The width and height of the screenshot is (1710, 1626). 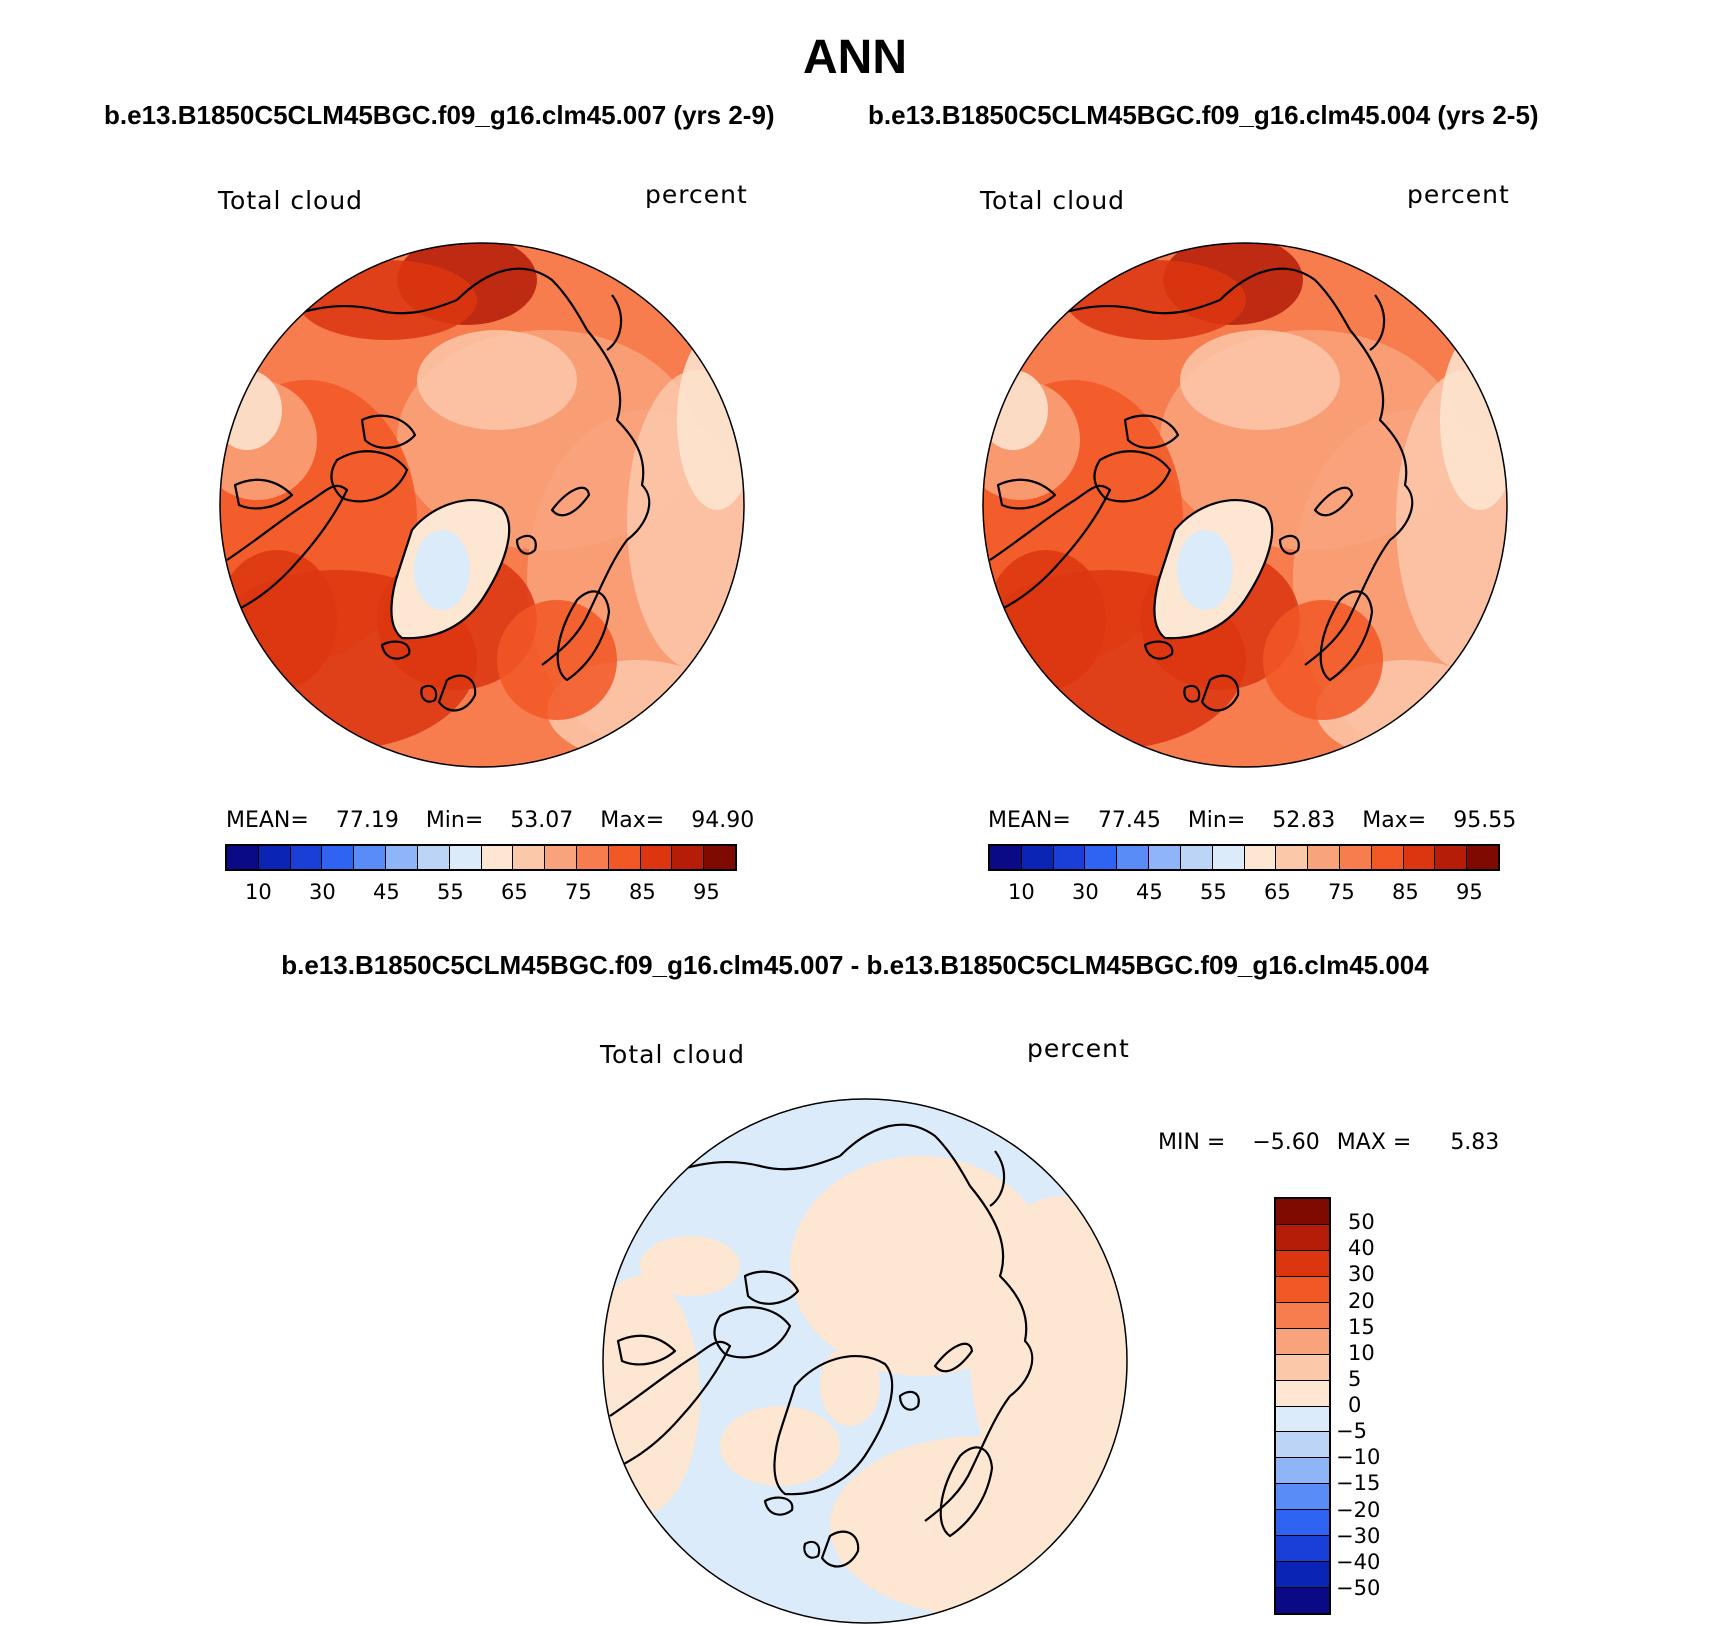 I want to click on coastlines, so click(x=438, y=489).